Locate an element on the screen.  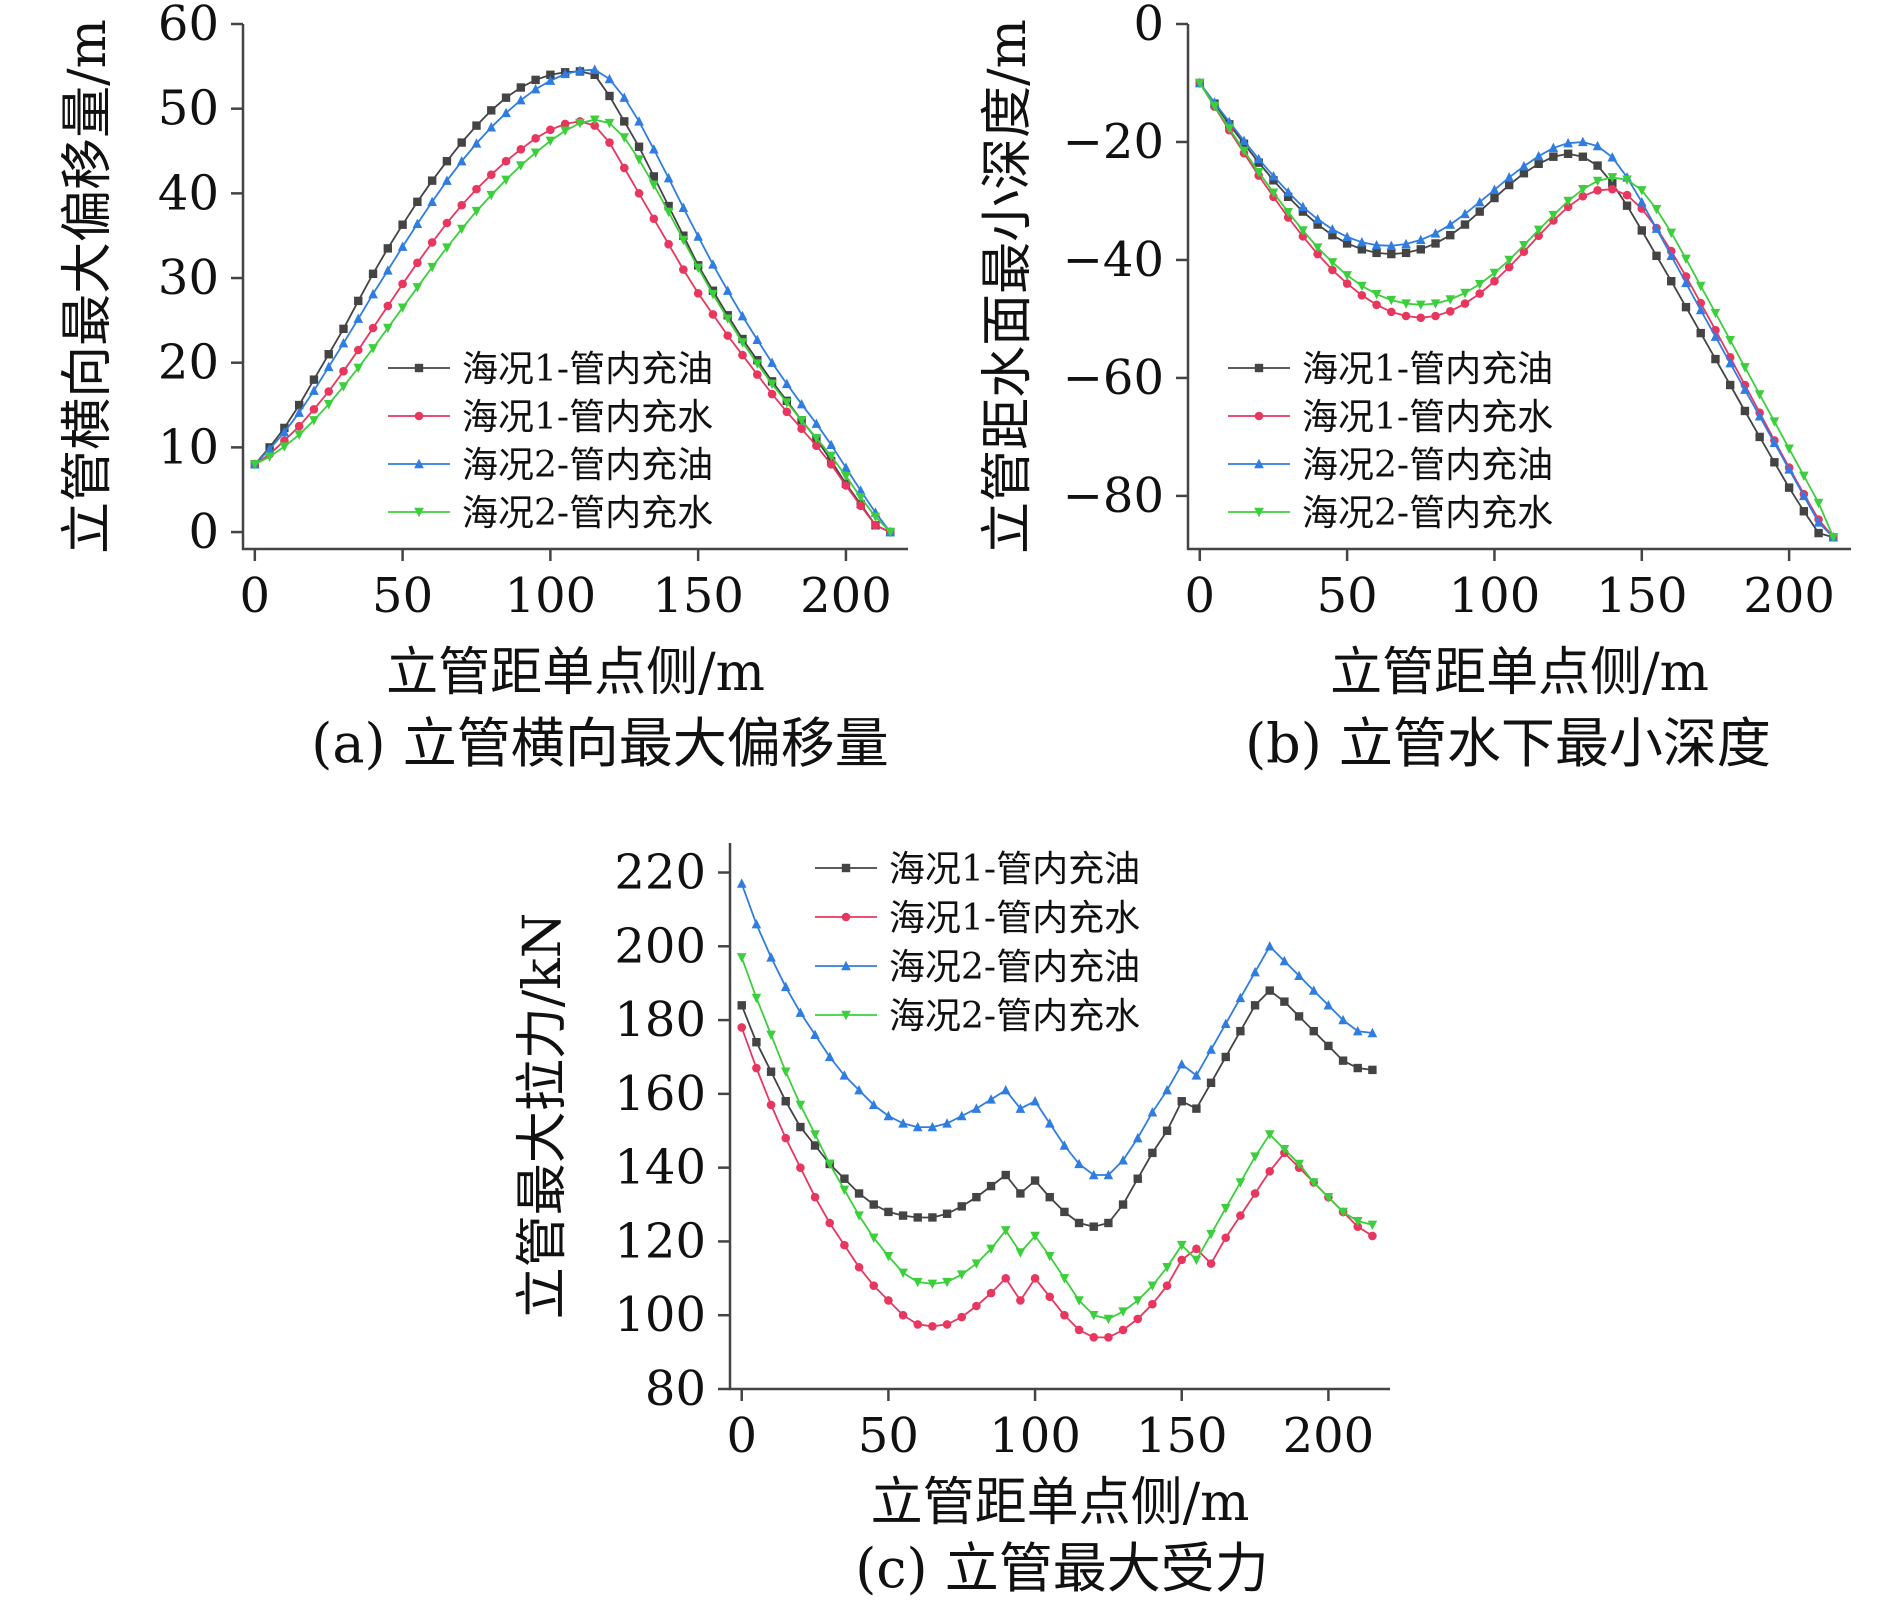
y-tick-label: 180 is located at coordinates (660, 1020).